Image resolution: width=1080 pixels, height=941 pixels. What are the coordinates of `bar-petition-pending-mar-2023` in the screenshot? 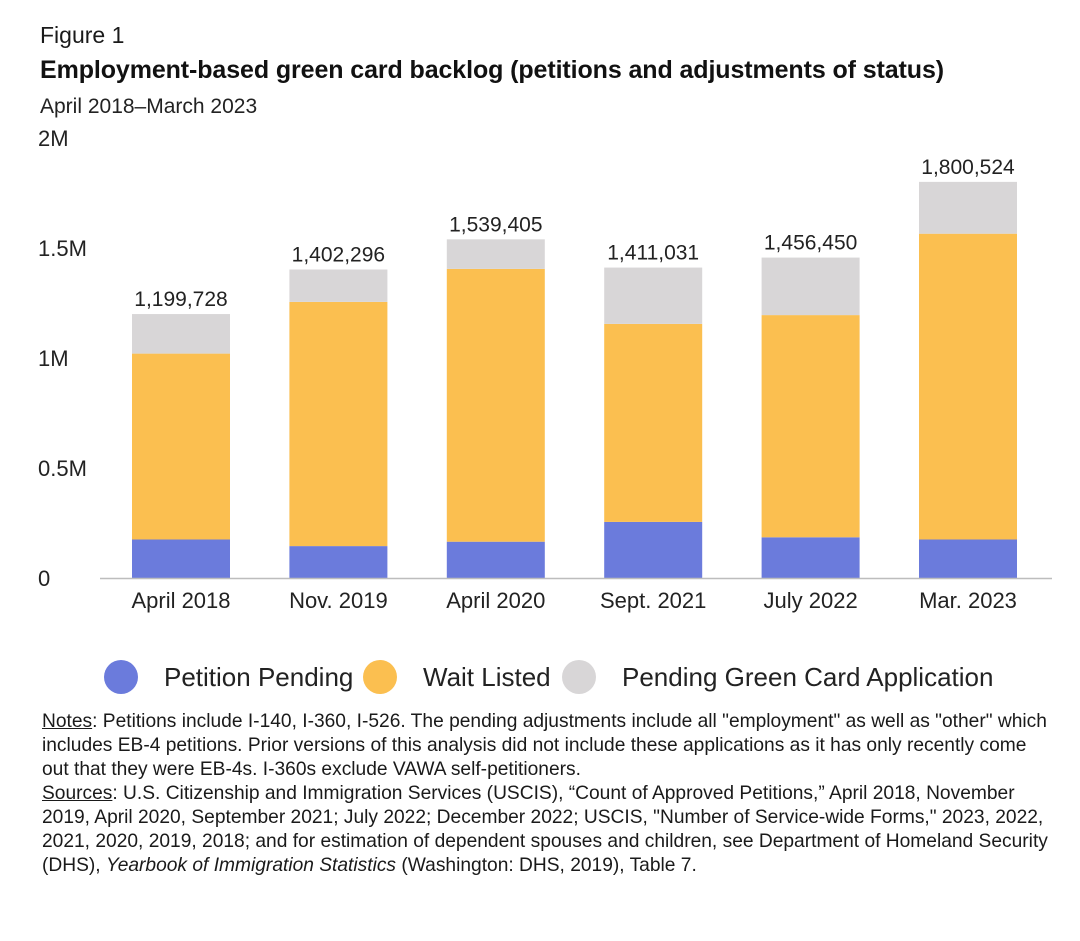 It's located at (968, 558).